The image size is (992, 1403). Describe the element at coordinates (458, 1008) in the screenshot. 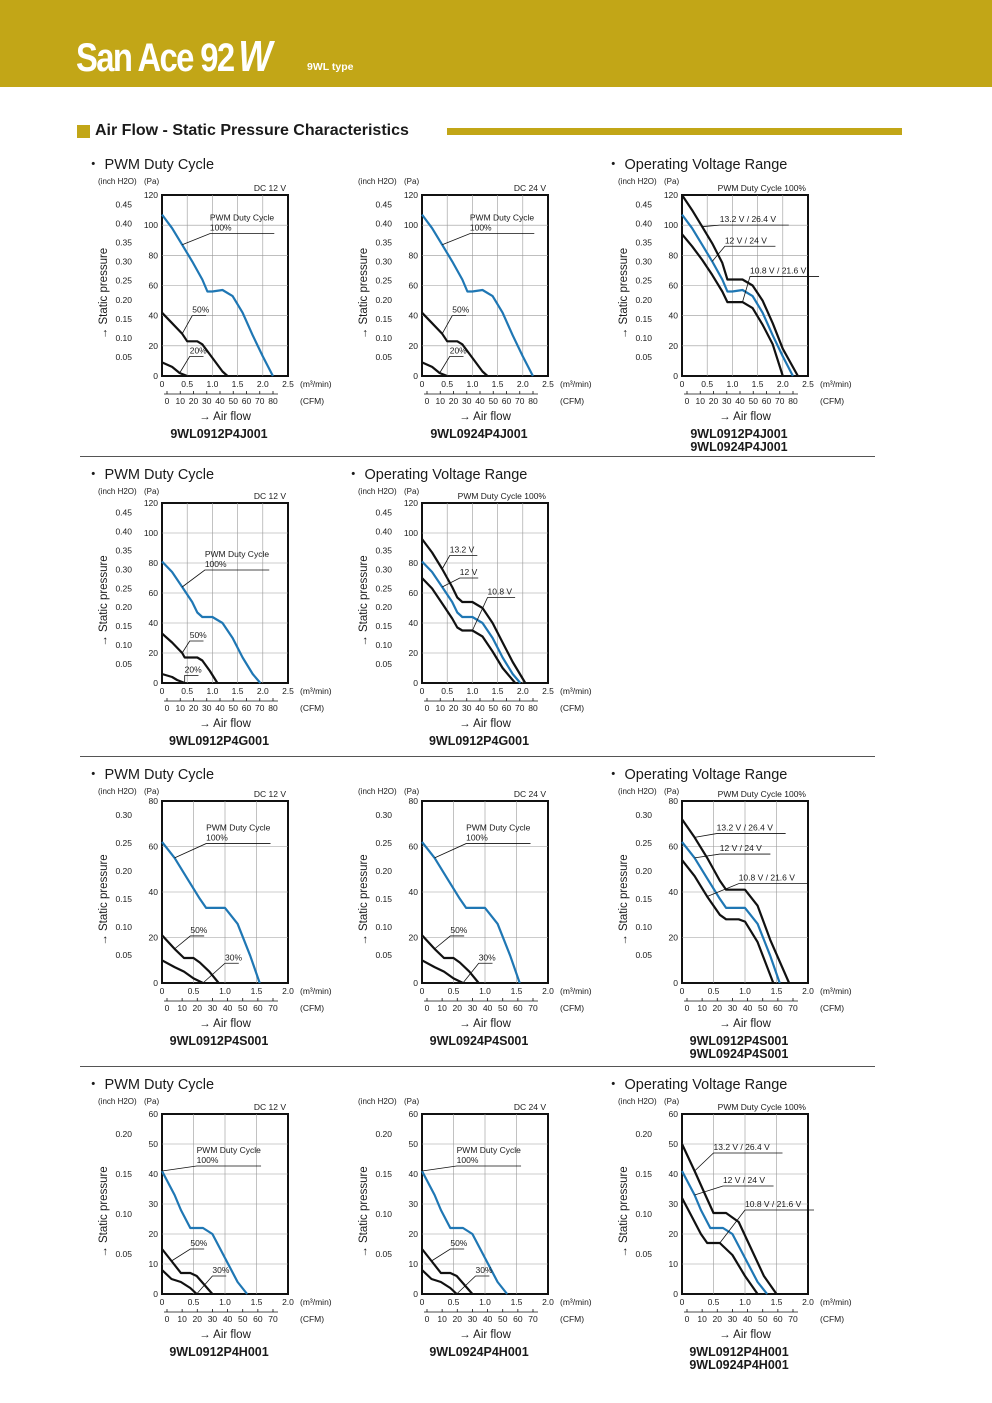

I see `cfm-tick-label: 20` at that location.